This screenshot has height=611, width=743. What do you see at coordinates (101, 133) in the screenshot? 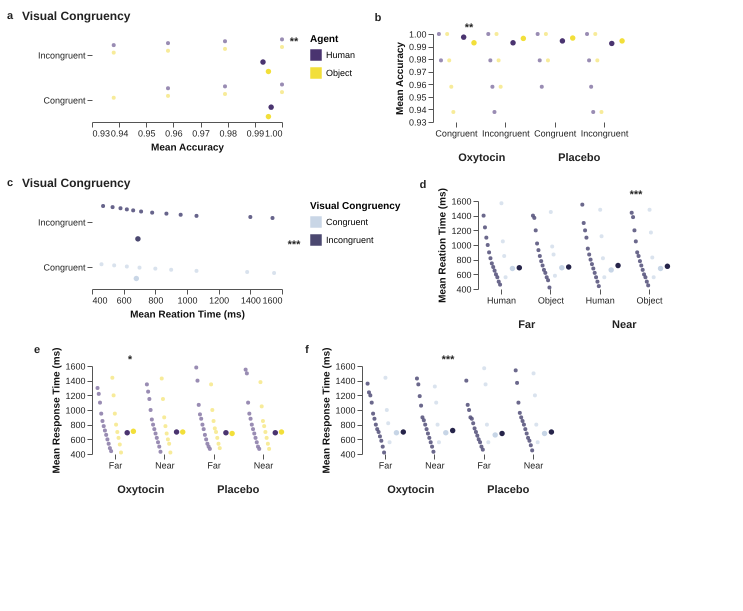
I see `x-tick-label: 0.93` at bounding box center [101, 133].